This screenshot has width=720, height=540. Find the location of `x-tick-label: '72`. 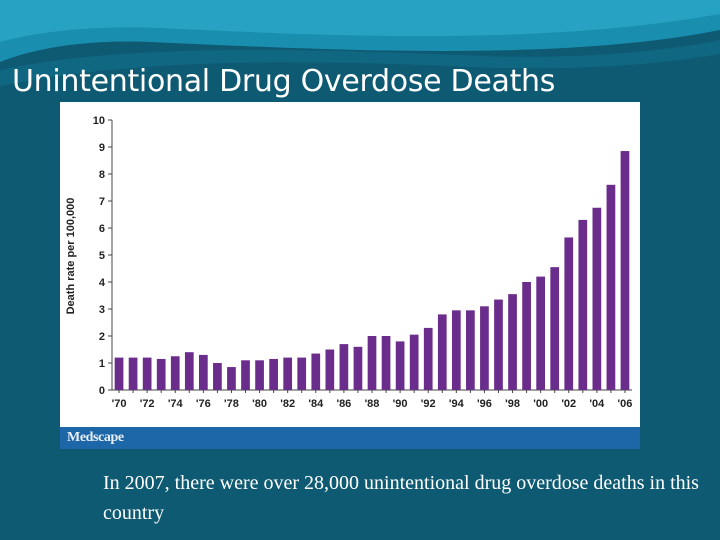

x-tick-label: '72 is located at coordinates (147, 404).